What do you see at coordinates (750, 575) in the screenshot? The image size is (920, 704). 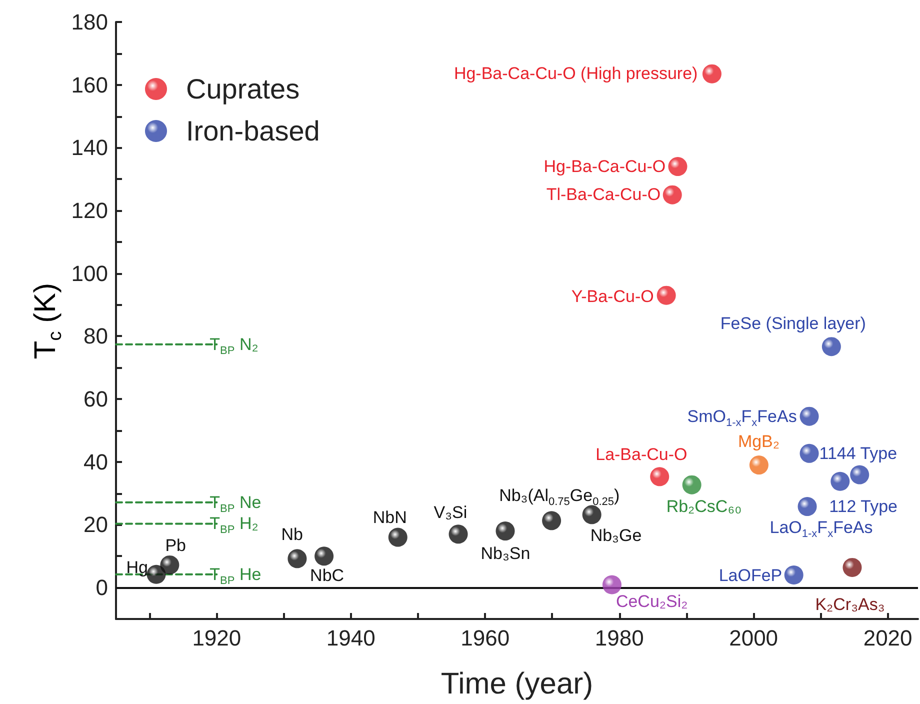 I see `annotation: LaOFeP` at bounding box center [750, 575].